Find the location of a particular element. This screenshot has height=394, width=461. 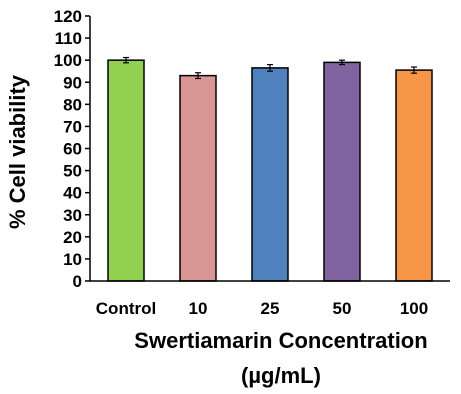

x-tick-labels: Control 10 25 50 100 is located at coordinates (262, 308).